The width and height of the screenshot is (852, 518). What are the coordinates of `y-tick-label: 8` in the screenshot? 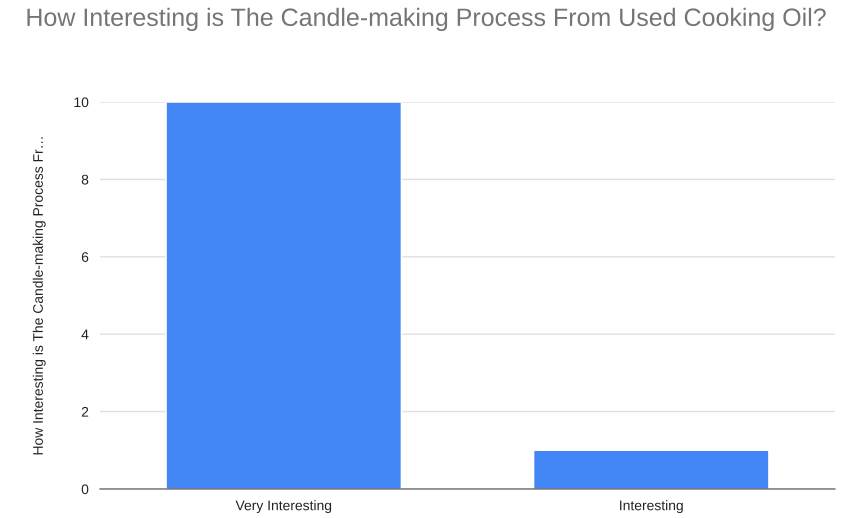 It's located at (85, 179).